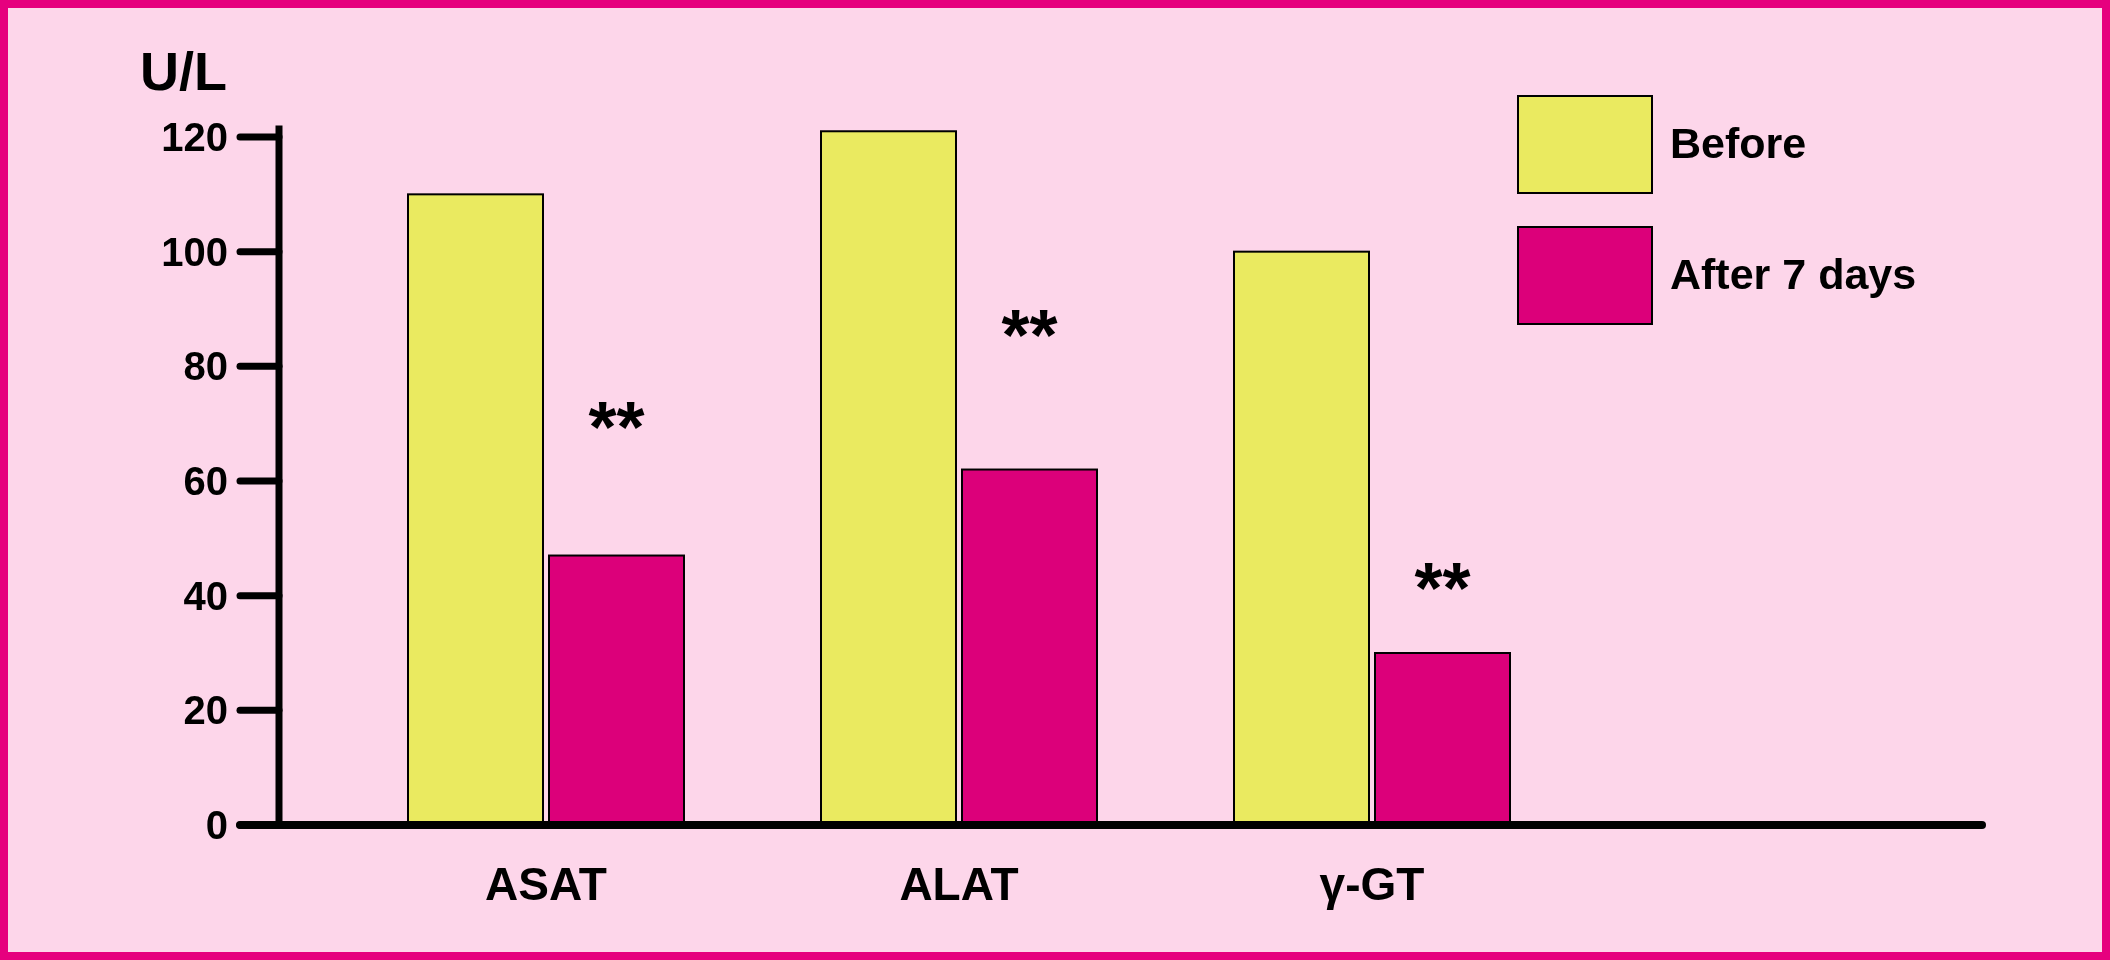  I want to click on y-tick-label: 120, so click(194, 137).